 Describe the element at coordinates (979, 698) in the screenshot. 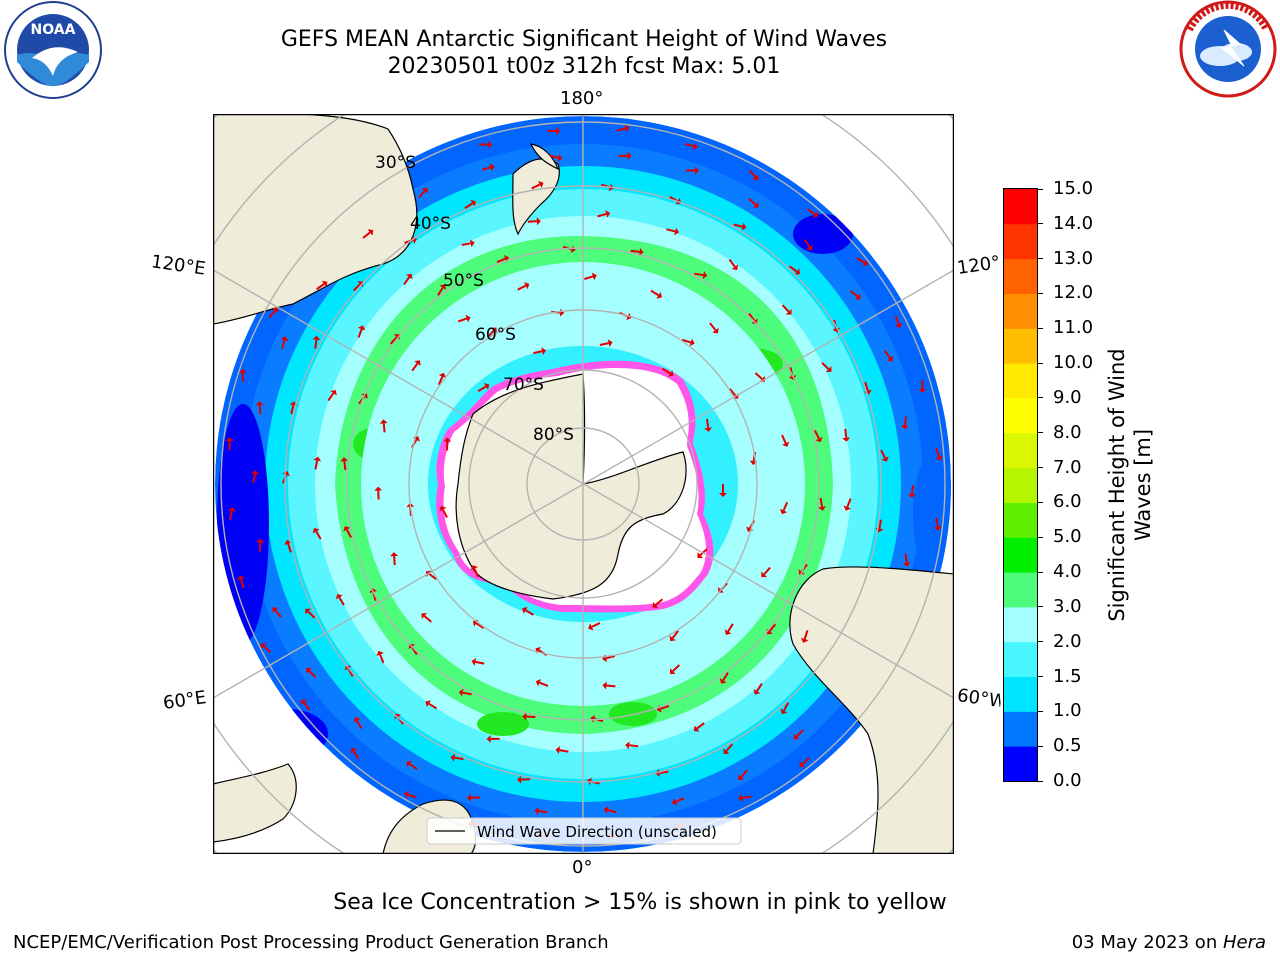

I see `lon-label-60w: 60°W` at that location.